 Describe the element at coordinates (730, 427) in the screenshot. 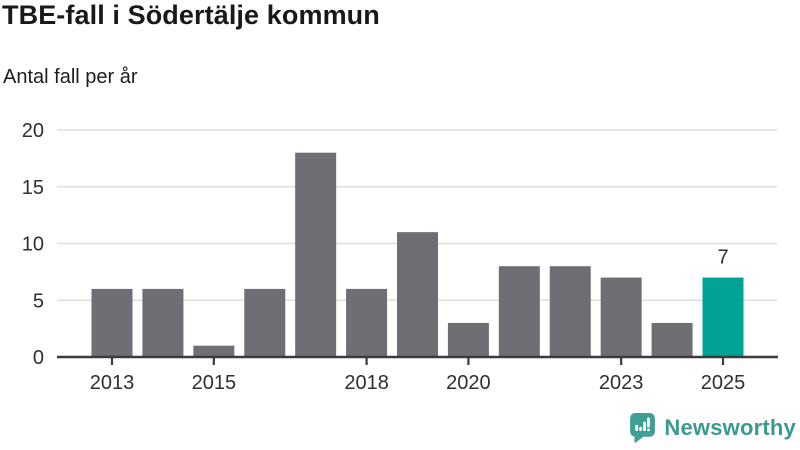

I see `newsworthy-wordmark: Newsworthy` at that location.